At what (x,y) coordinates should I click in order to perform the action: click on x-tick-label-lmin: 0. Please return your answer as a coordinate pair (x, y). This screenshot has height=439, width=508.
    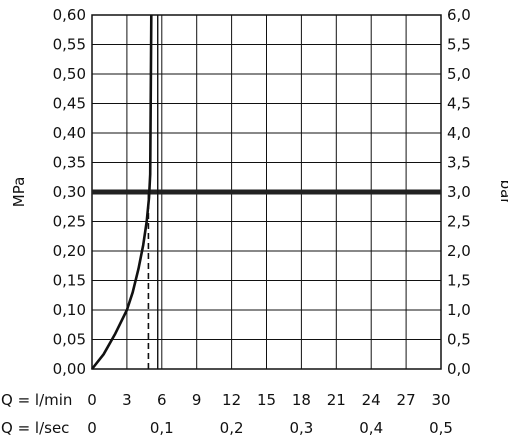
    Looking at the image, I should click on (92, 400).